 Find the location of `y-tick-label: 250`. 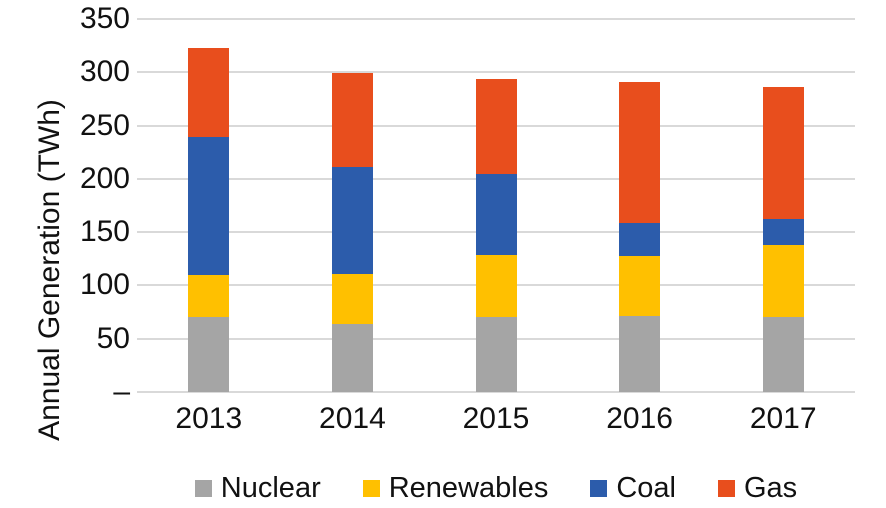

y-tick-label: 250 is located at coordinates (104, 125).